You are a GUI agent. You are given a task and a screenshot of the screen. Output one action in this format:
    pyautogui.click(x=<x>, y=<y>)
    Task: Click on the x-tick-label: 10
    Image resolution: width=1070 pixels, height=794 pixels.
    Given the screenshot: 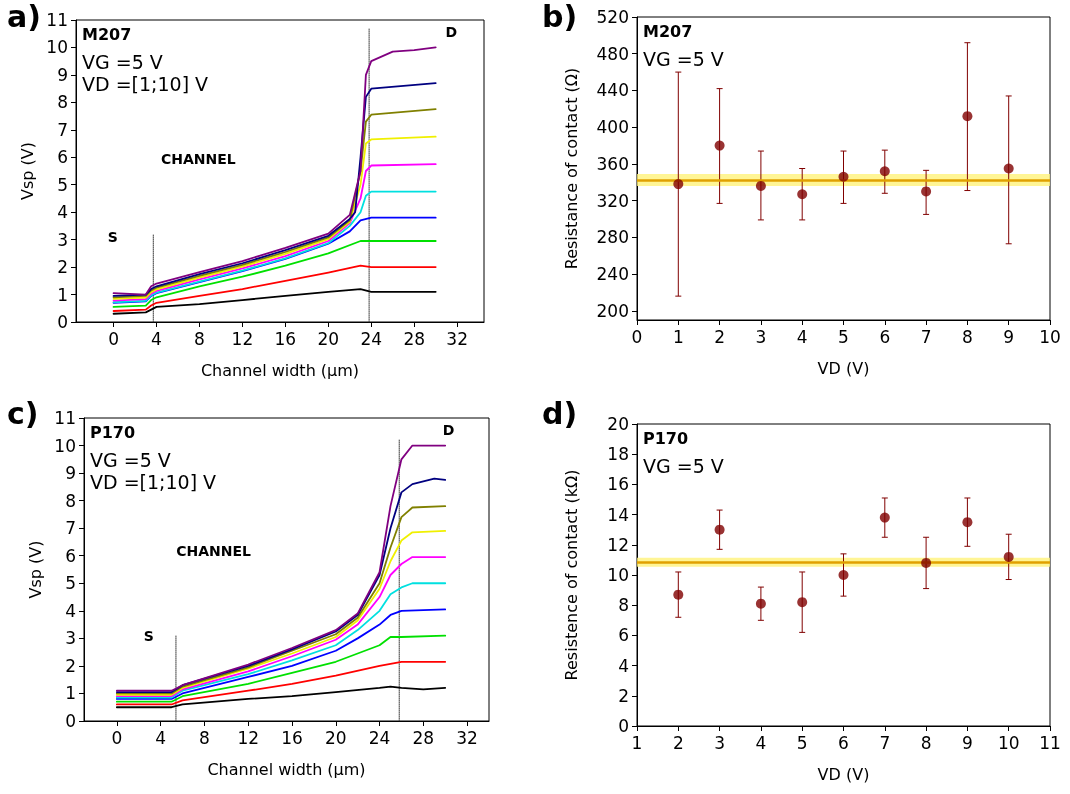 What is the action you would take?
    pyautogui.click(x=1008, y=742)
    